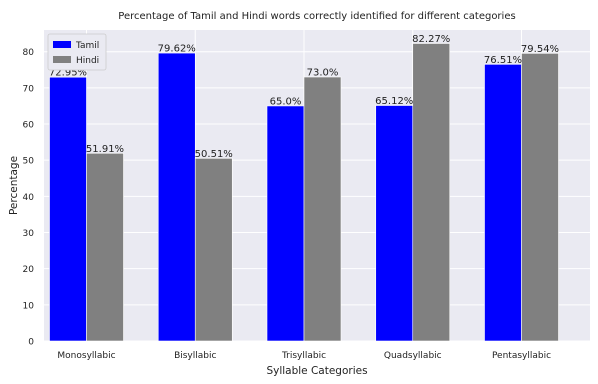  What do you see at coordinates (214, 154) in the screenshot?
I see `bar-value-label: 50.51%` at bounding box center [214, 154].